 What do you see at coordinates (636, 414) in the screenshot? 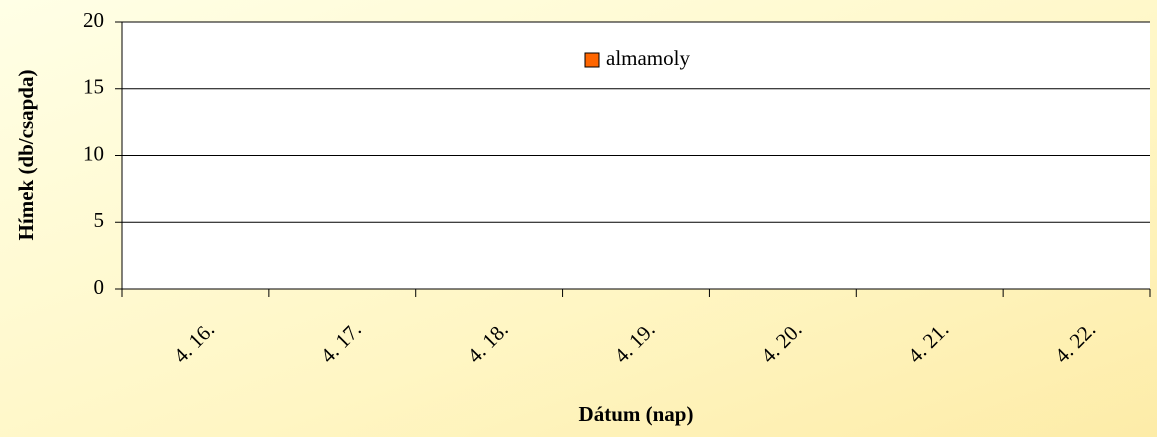
I see `x-axis-title: Dátum (nap)` at bounding box center [636, 414].